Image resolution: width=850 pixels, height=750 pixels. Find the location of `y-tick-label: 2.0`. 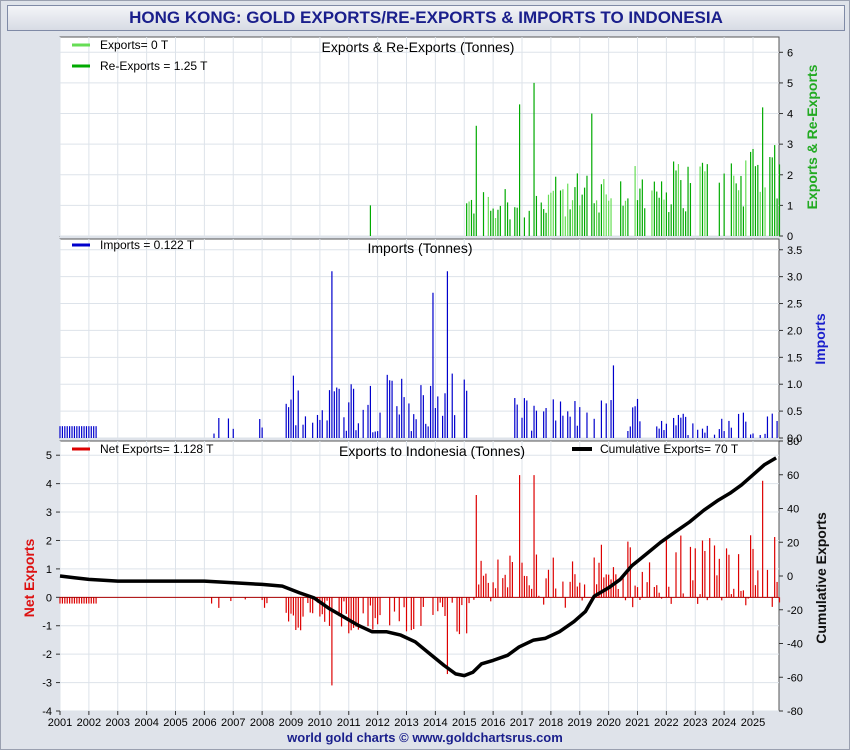

y-tick-label: 2.0 is located at coordinates (794, 331).